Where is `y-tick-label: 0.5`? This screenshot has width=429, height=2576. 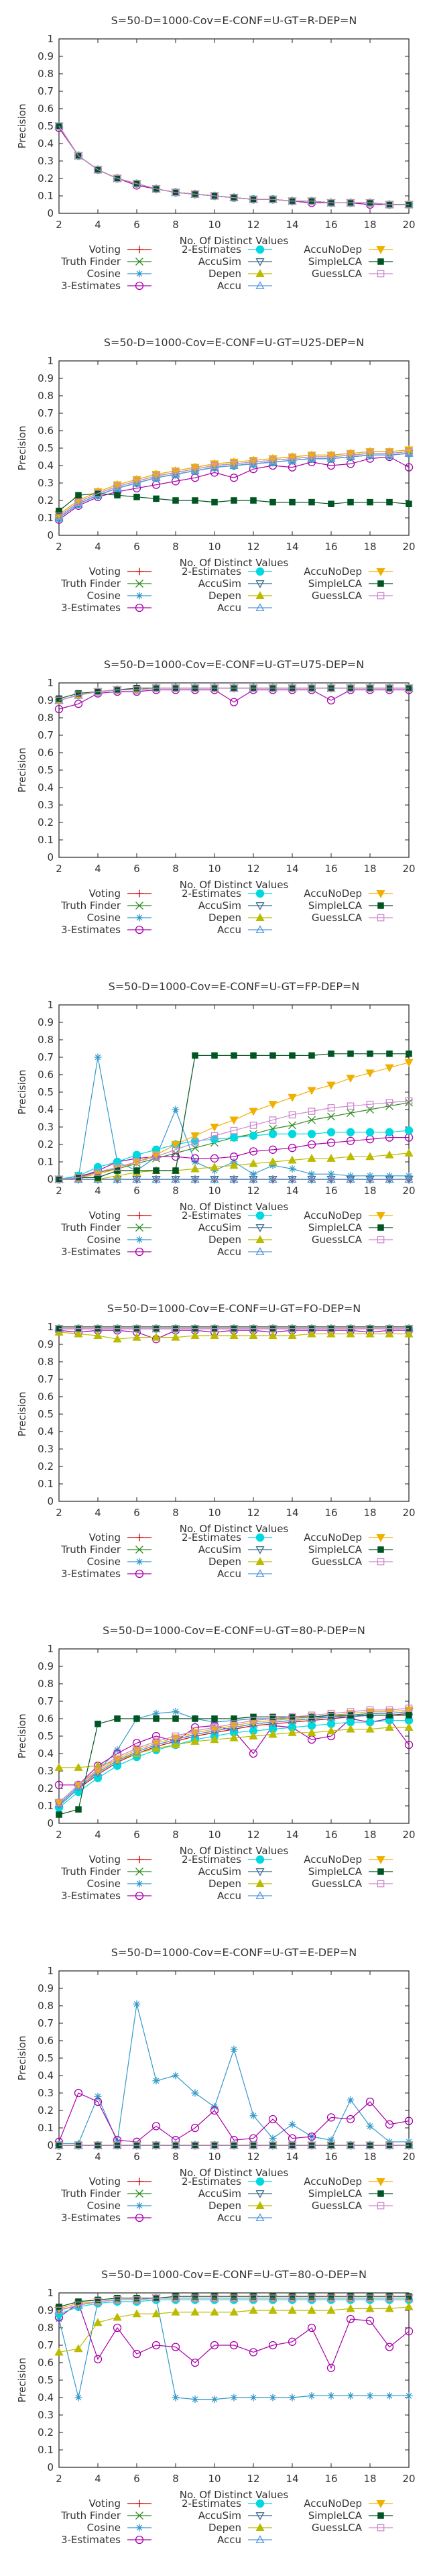
y-tick-label: 0.5 is located at coordinates (46, 770).